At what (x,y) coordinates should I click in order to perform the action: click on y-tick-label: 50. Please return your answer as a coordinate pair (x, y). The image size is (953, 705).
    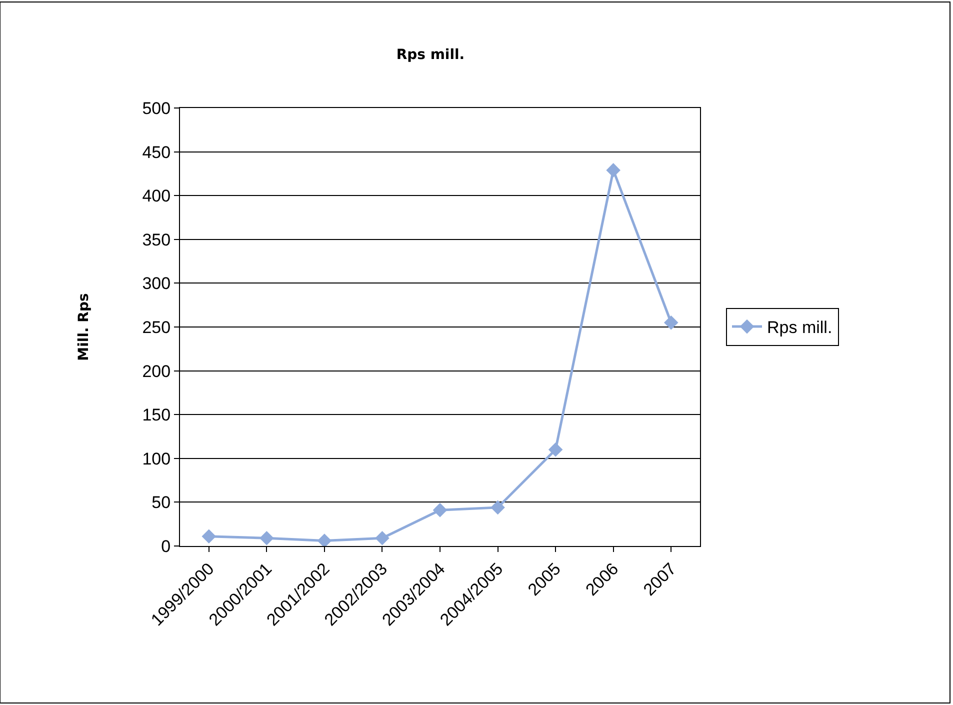
    Looking at the image, I should click on (161, 502).